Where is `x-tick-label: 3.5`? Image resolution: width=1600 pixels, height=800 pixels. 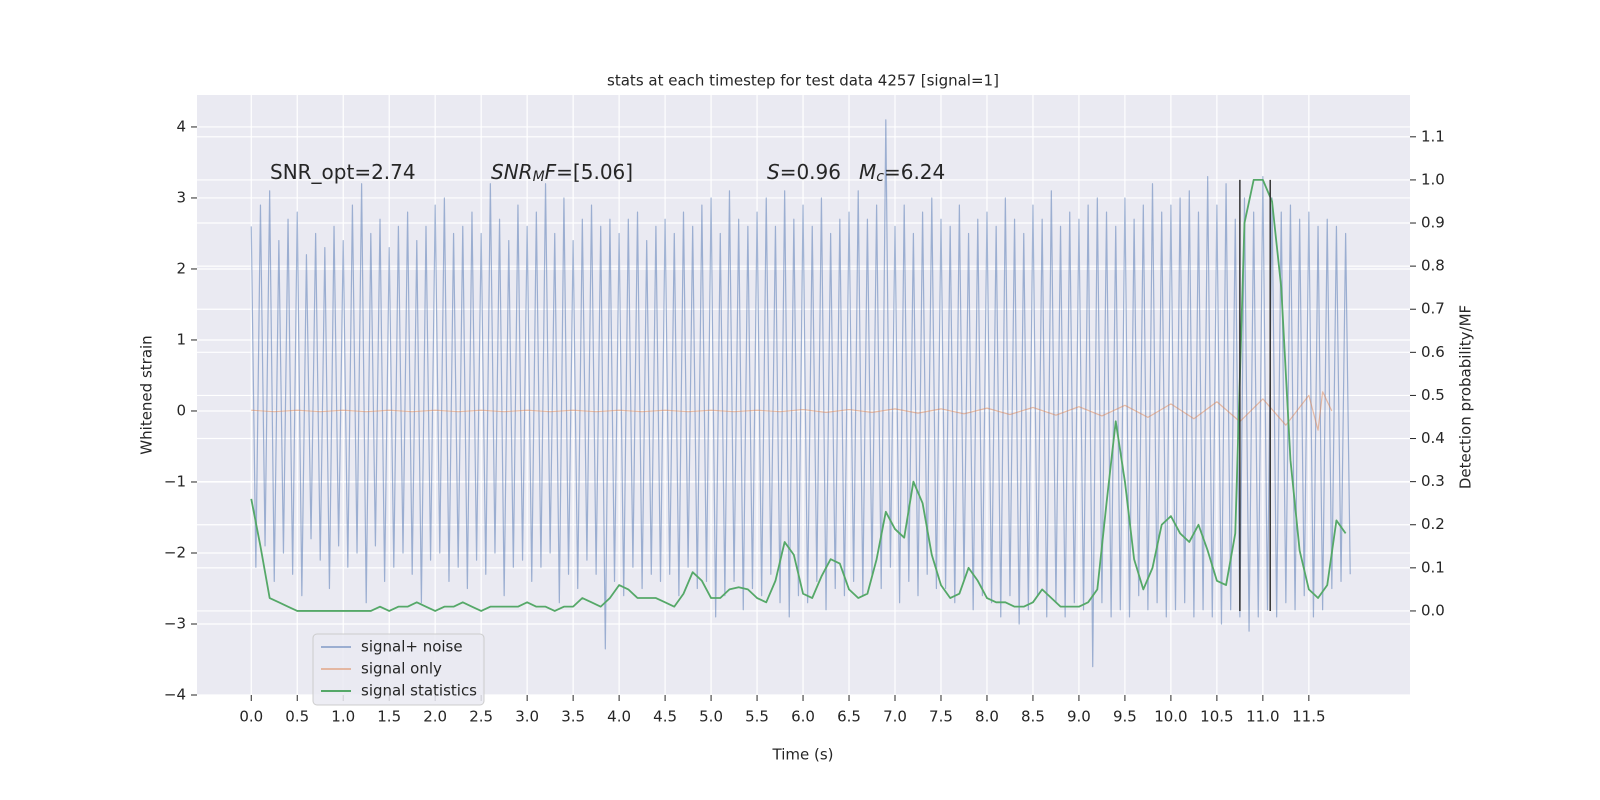 x-tick-label: 3.5 is located at coordinates (573, 717).